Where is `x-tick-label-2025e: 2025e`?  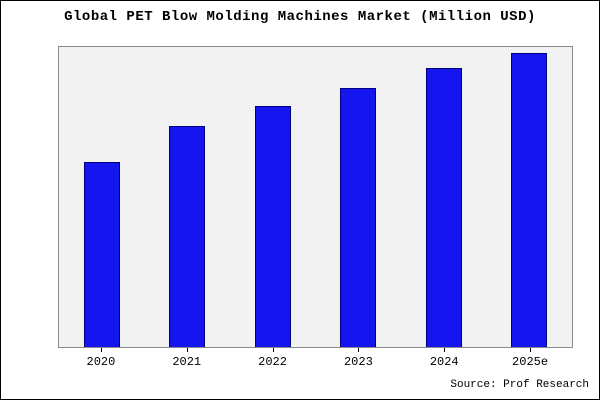 x-tick-label-2025e: 2025e is located at coordinates (530, 358).